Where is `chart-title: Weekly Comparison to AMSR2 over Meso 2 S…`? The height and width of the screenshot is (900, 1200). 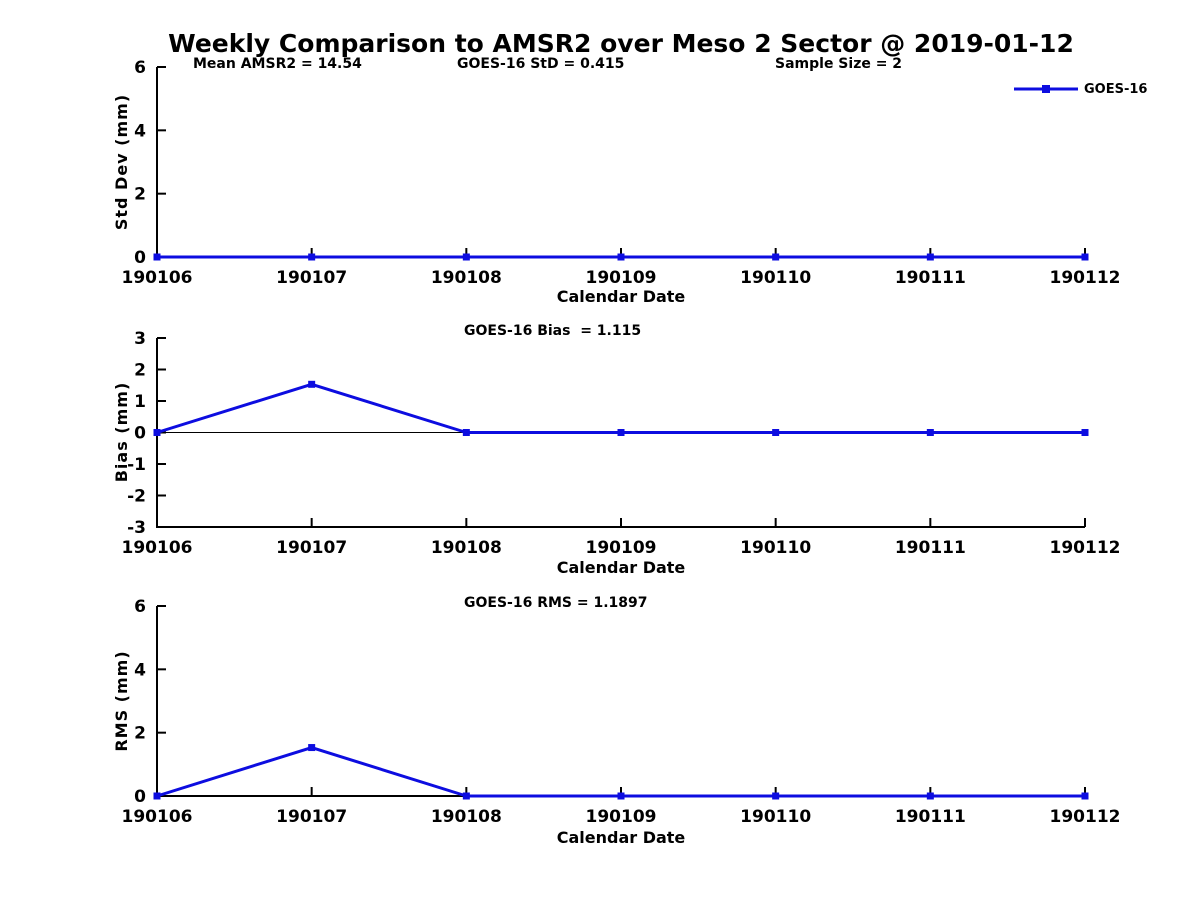 chart-title: Weekly Comparison to AMSR2 over Meso 2 S… is located at coordinates (621, 43).